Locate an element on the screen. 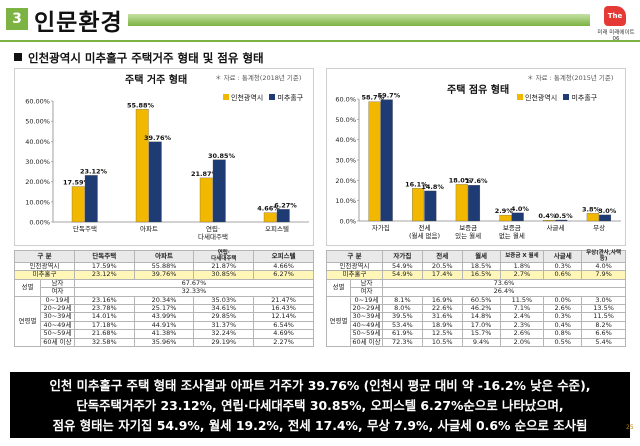  table-row: 60세 이상 32.58% 35.96% 29.19% 2.27% is located at coordinates (164, 342).